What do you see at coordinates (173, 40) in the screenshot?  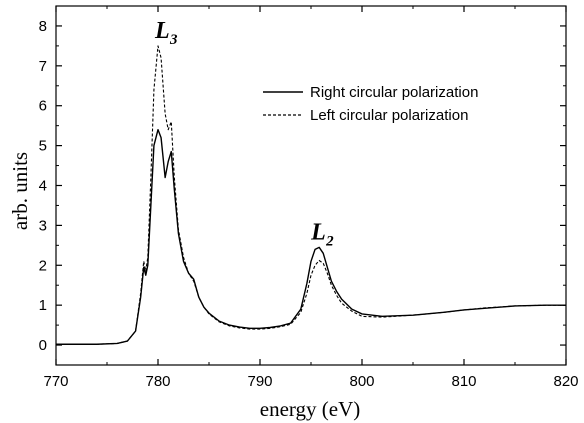 I see `peak-label-L3-subscript: 3` at bounding box center [173, 40].